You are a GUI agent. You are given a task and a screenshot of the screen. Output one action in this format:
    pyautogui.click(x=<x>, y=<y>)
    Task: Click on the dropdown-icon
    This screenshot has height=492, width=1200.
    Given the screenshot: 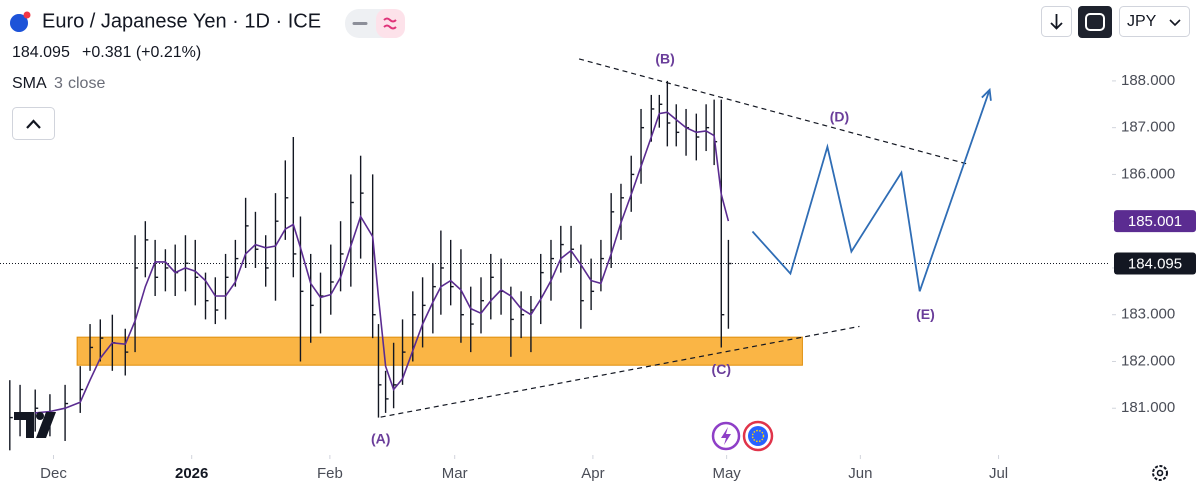 What is the action you would take?
    pyautogui.click(x=1175, y=23)
    